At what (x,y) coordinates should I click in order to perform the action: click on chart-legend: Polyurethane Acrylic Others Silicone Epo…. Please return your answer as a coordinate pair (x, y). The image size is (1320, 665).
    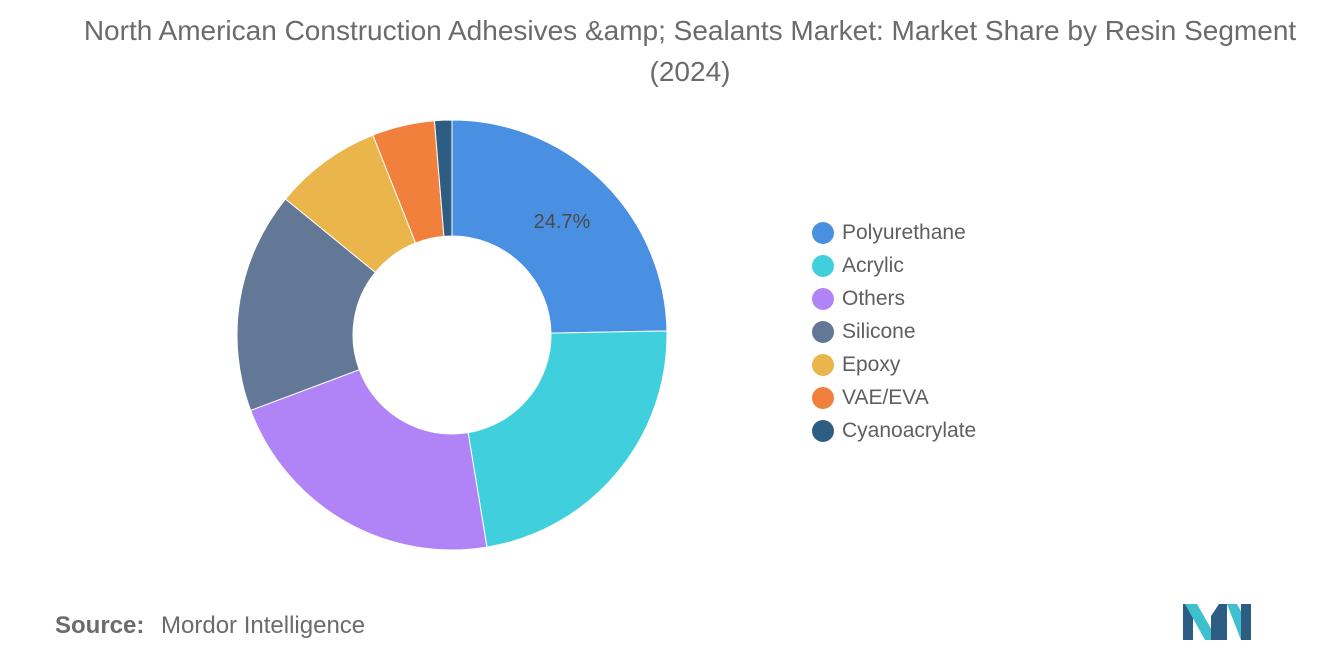
    Looking at the image, I should click on (894, 331).